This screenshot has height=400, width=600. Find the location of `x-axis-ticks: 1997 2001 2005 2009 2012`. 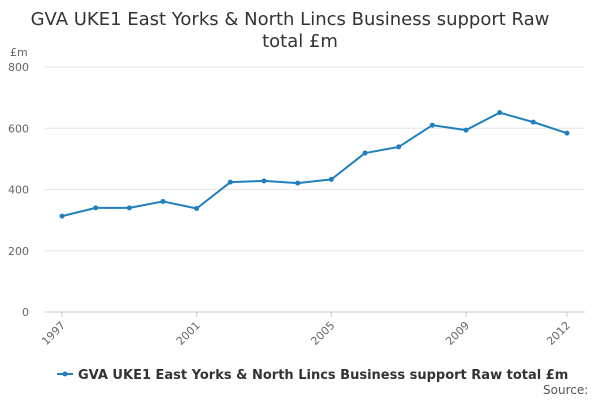

x-axis-ticks: 1997 2001 2005 2009 2012 is located at coordinates (306, 330).